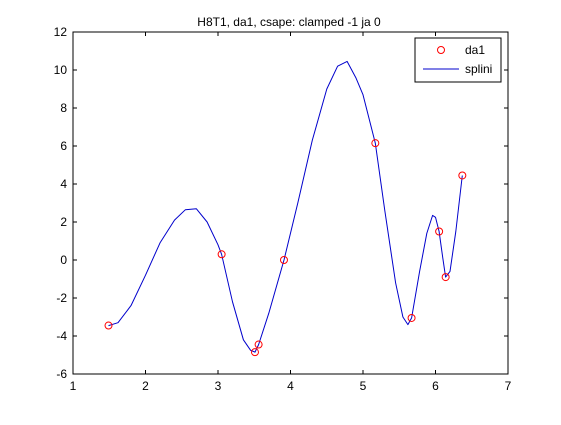  I want to click on y-tick-label: 12, so click(61, 32).